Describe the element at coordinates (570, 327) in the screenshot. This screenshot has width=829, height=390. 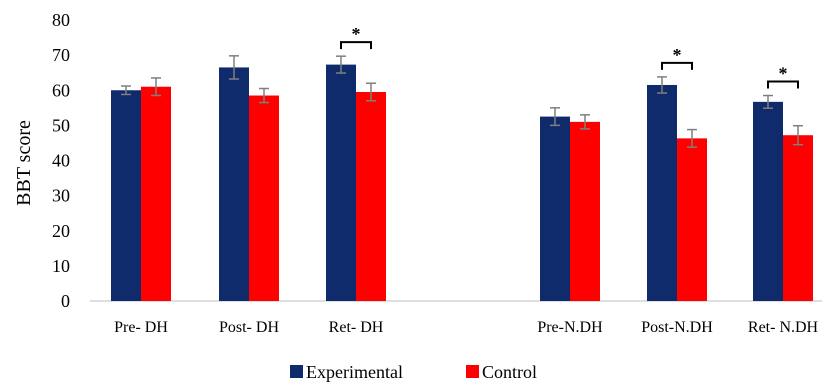
I see `x-tick-label: Pre-N.DH` at that location.